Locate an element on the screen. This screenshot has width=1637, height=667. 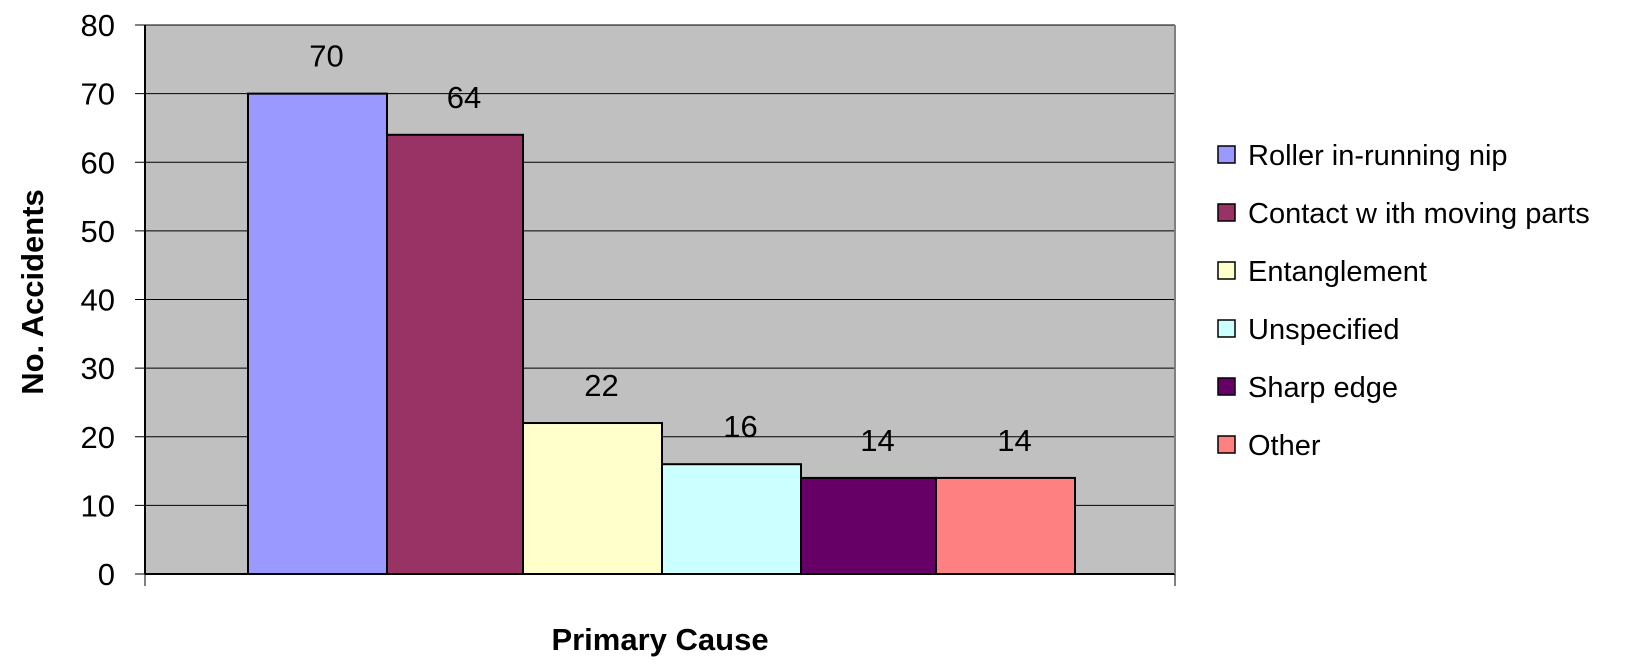
x-axis-title: Primary Cause is located at coordinates (659, 639).